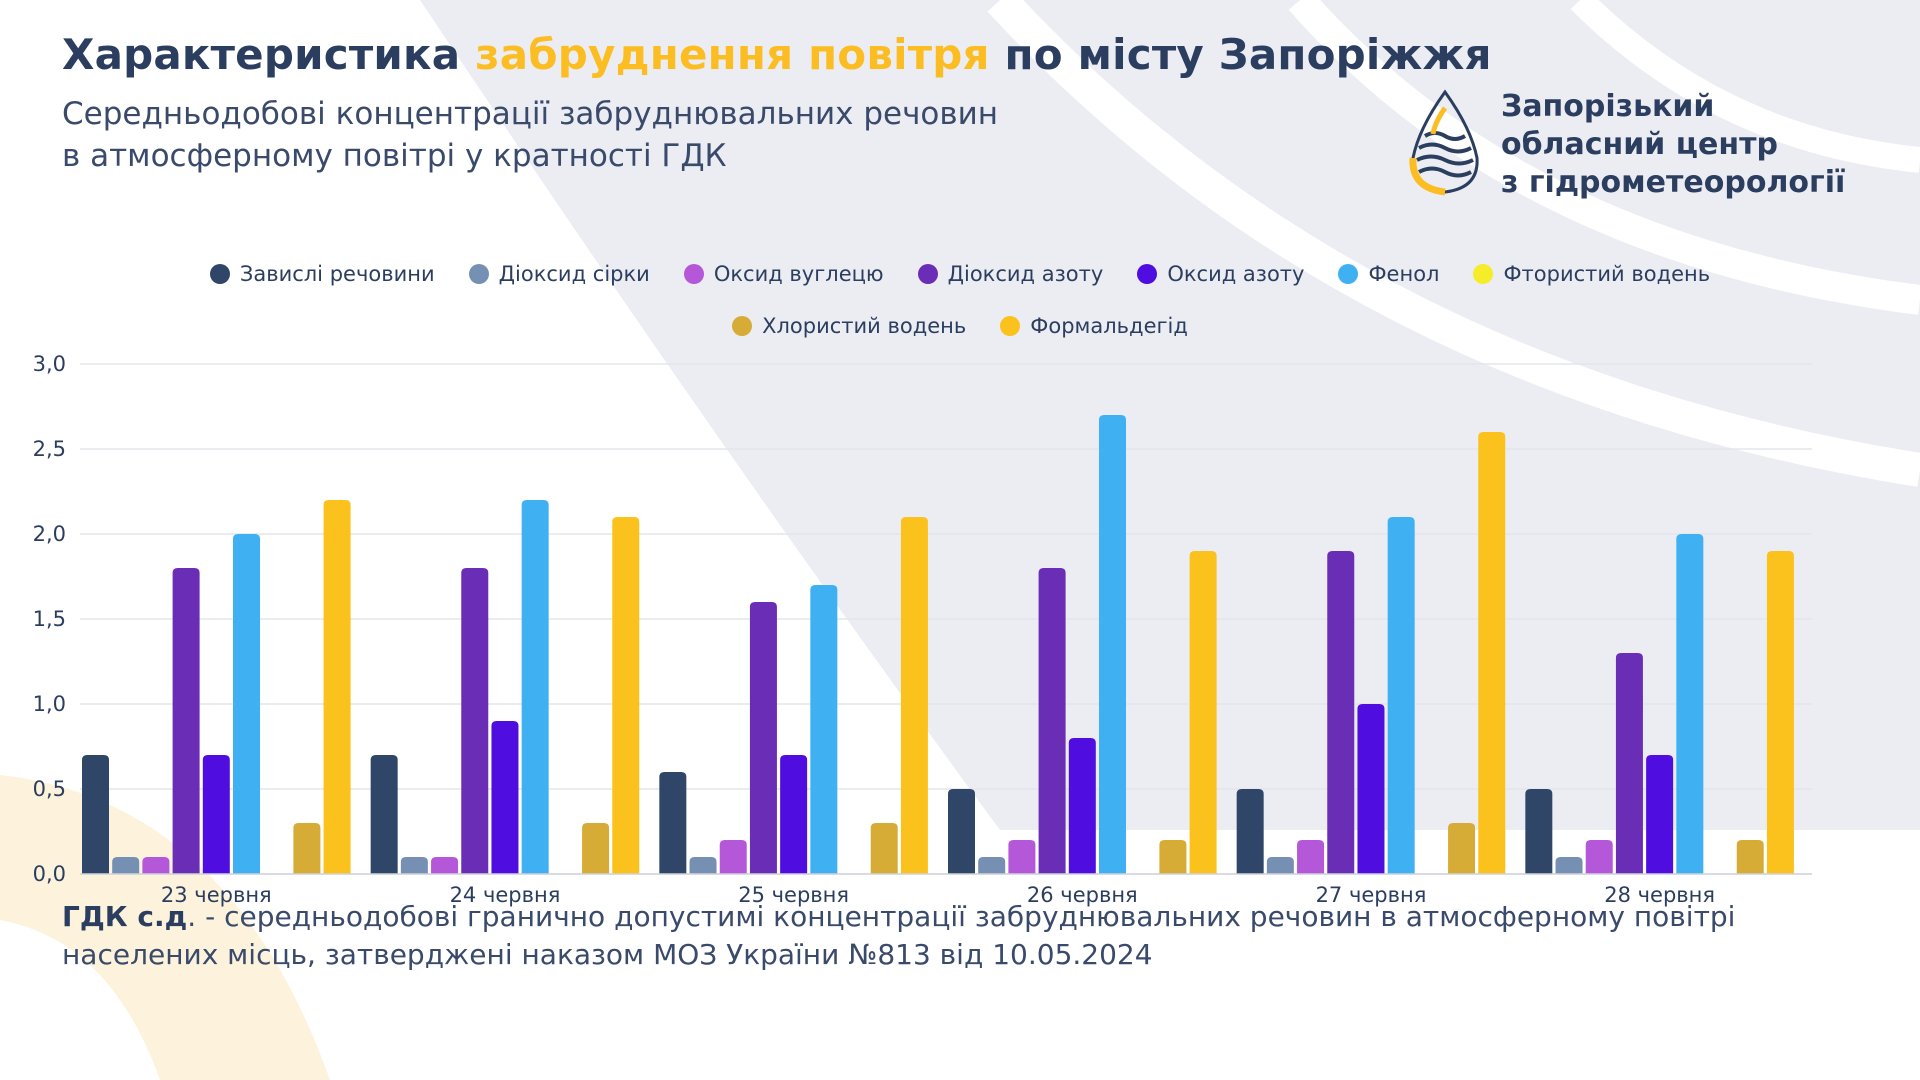 The width and height of the screenshot is (1920, 1080). What do you see at coordinates (49, 704) in the screenshot?
I see `y-tick-label: 1,0` at bounding box center [49, 704].